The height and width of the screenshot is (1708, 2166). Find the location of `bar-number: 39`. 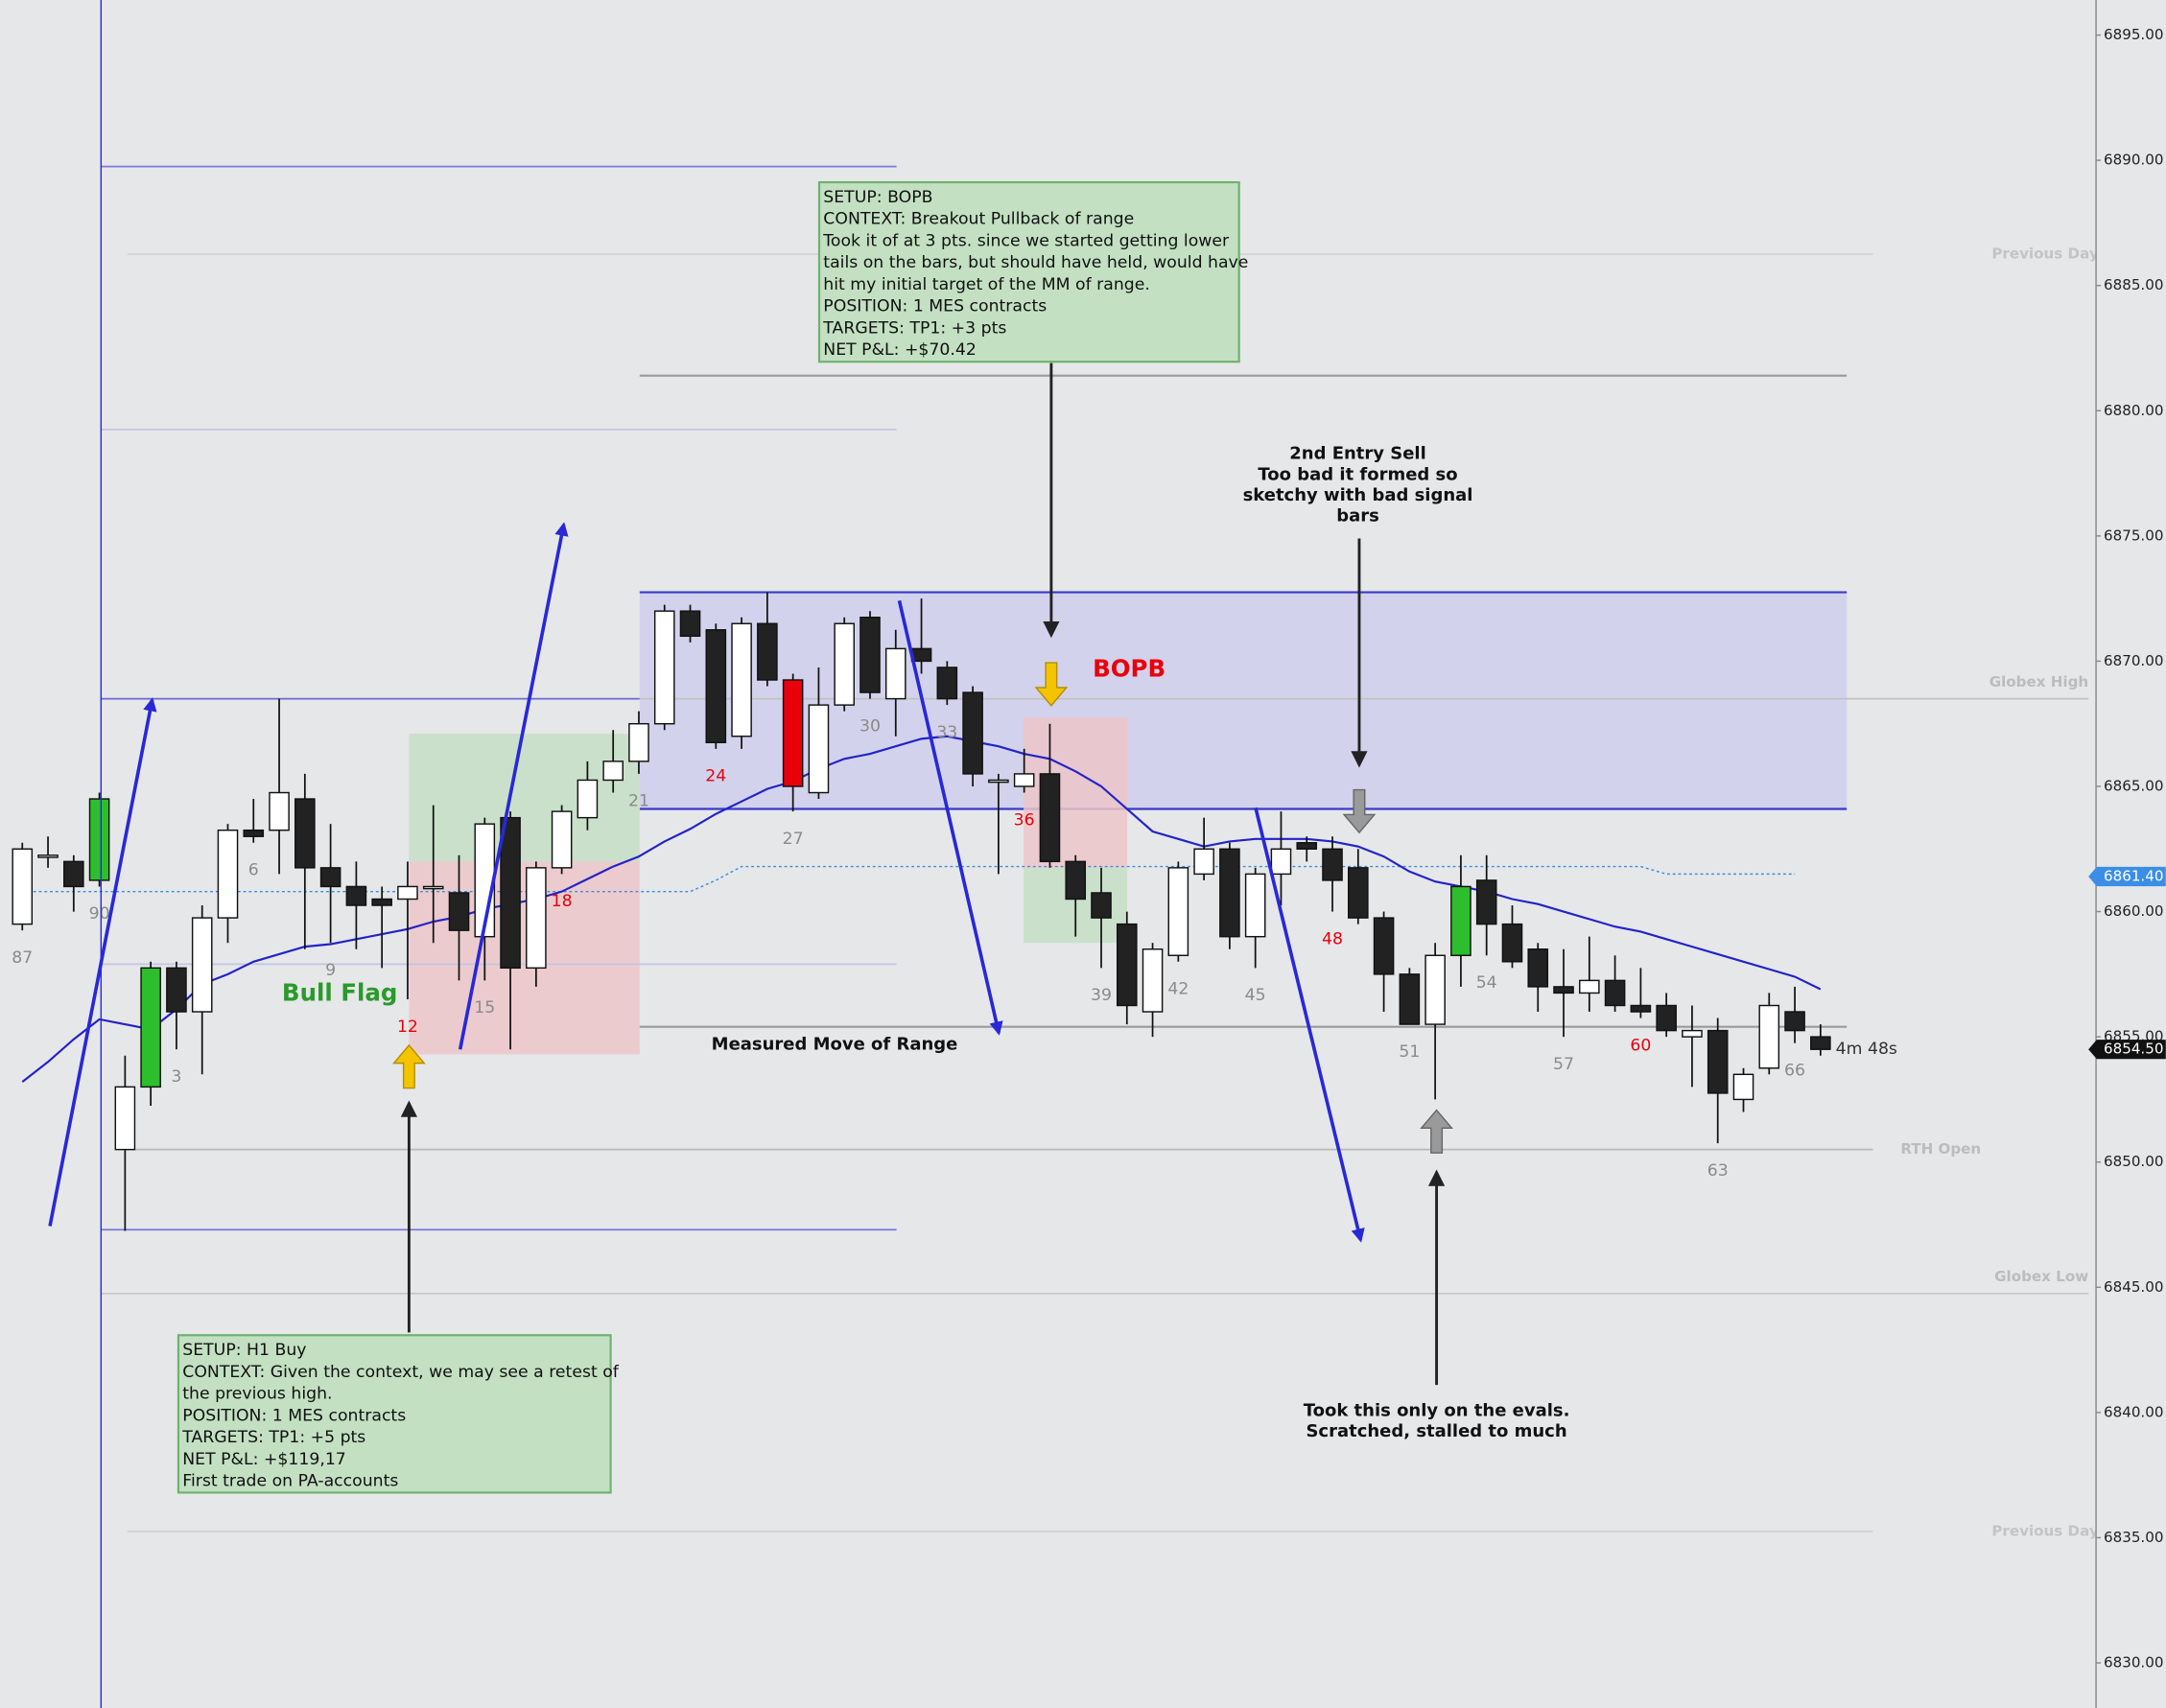

bar-number: 39 is located at coordinates (1102, 996).